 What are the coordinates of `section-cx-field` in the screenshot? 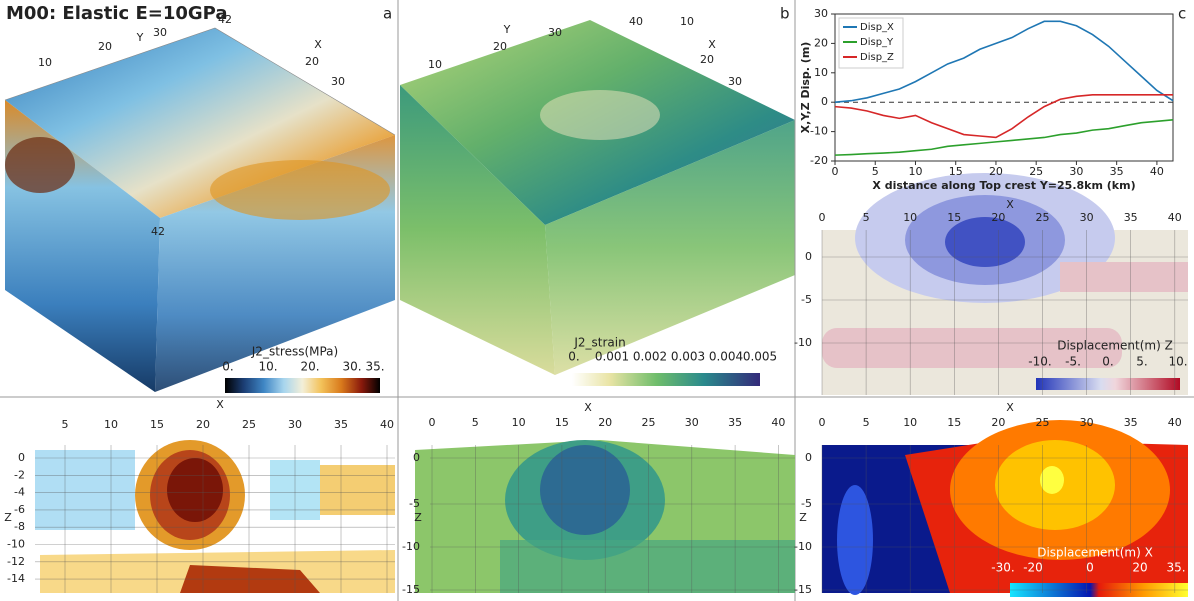 It's located at (1005, 507).